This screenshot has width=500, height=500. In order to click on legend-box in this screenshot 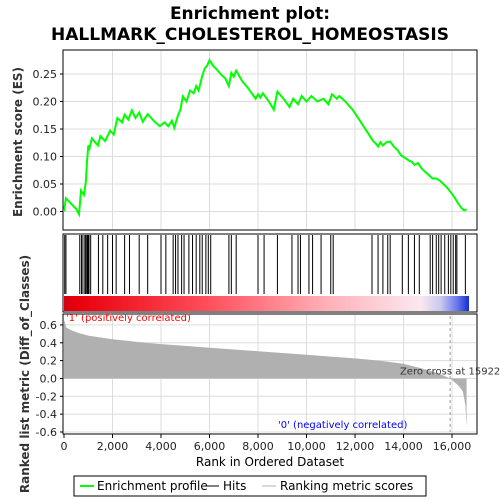, I will do `click(250, 486)`.